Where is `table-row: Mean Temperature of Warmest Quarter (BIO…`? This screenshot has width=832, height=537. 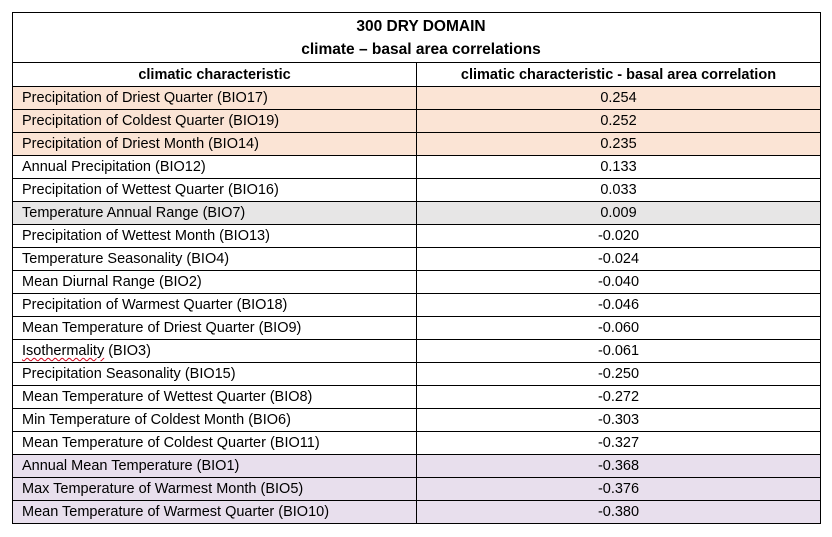 table-row: Mean Temperature of Warmest Quarter (BIO… is located at coordinates (416, 512).